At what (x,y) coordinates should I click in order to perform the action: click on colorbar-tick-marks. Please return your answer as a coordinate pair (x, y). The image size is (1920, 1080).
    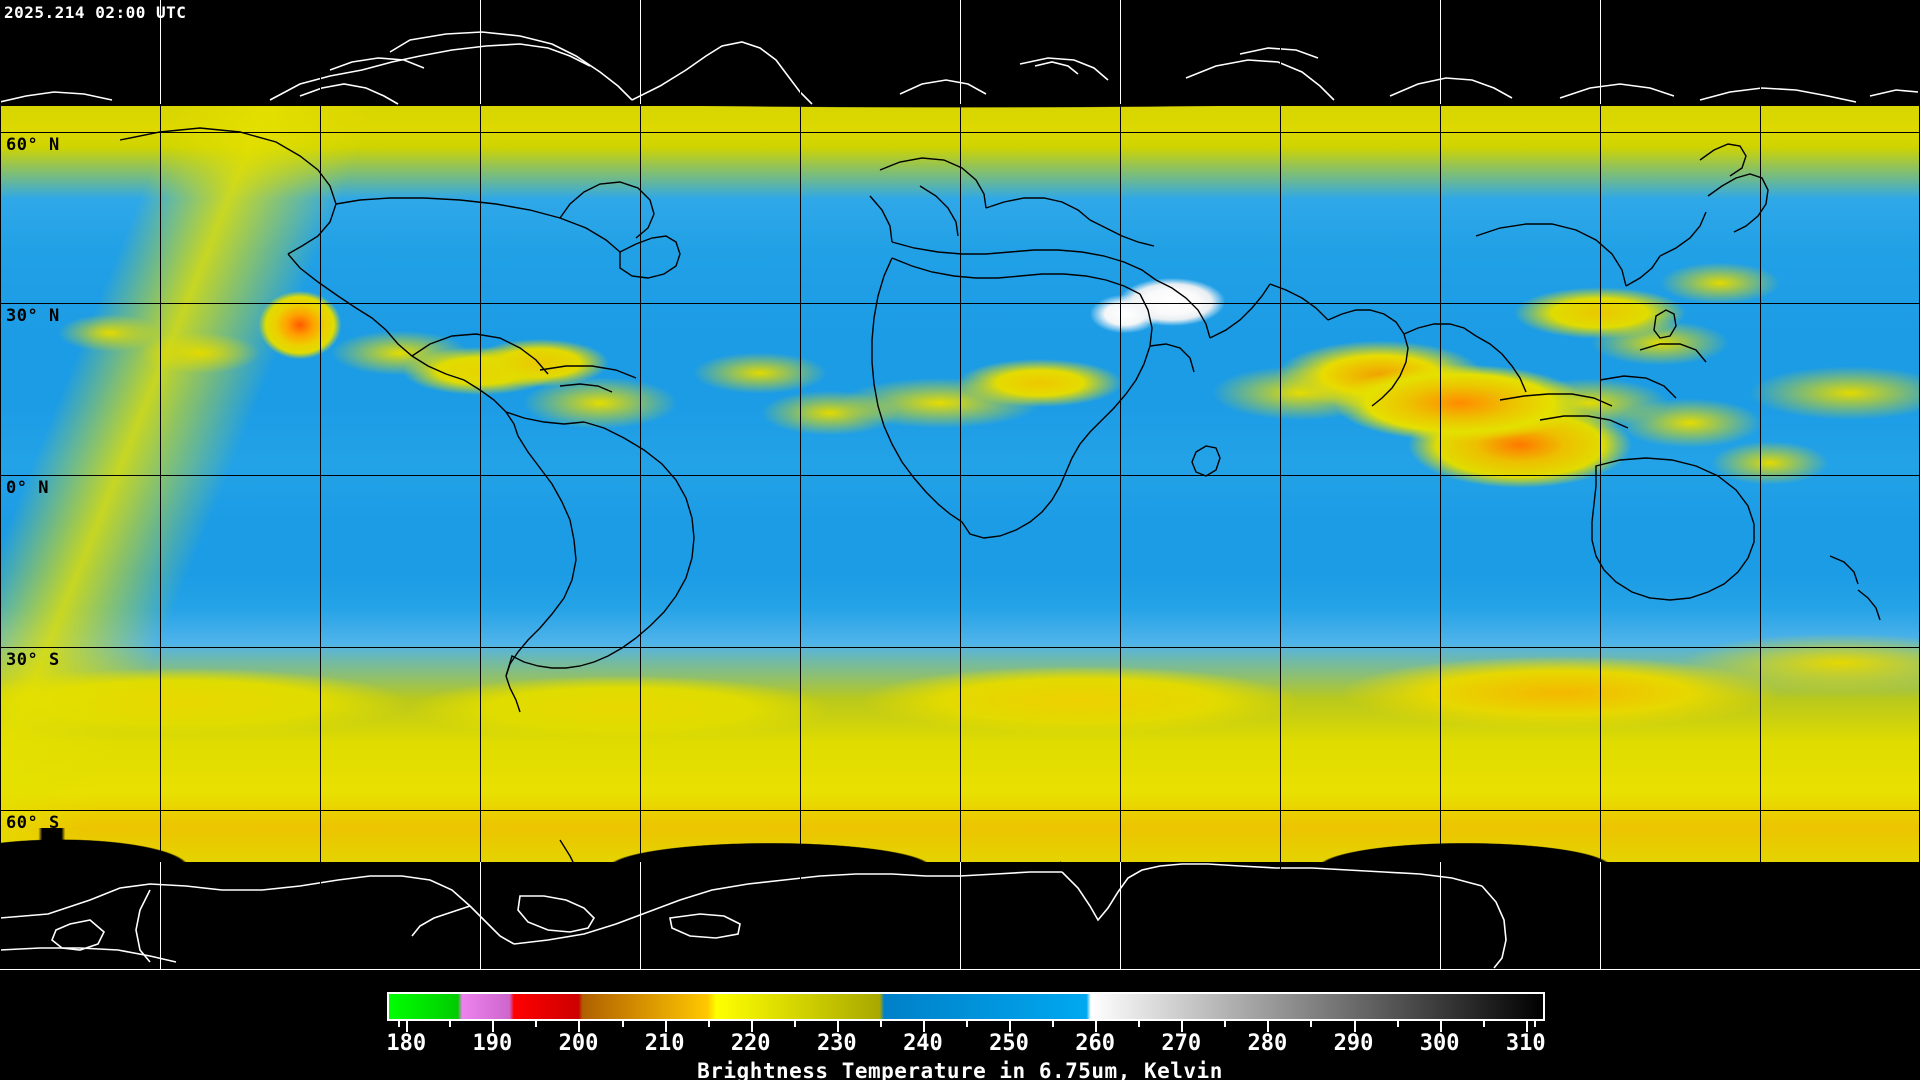
    Looking at the image, I should click on (966, 1026).